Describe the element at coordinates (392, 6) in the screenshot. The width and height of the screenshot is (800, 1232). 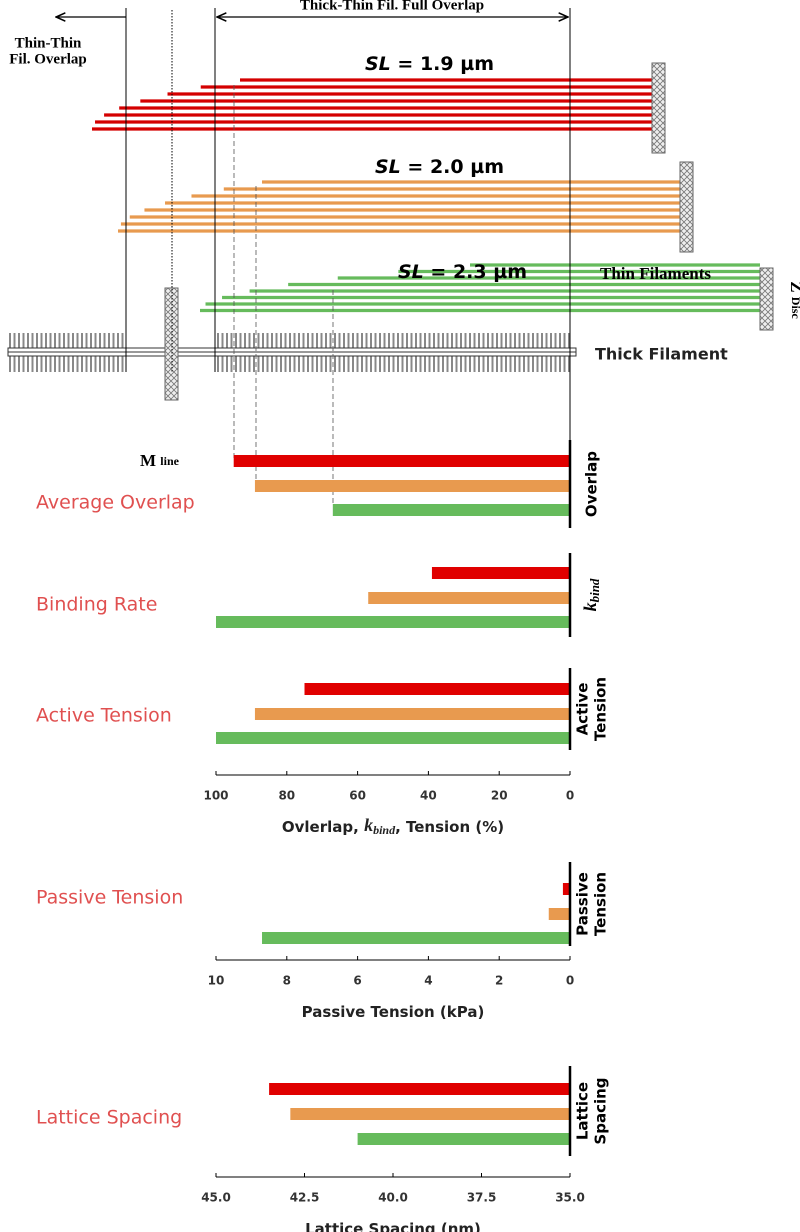
I see `overlap-label: Thick-Thin Fil. Full Overlap` at that location.